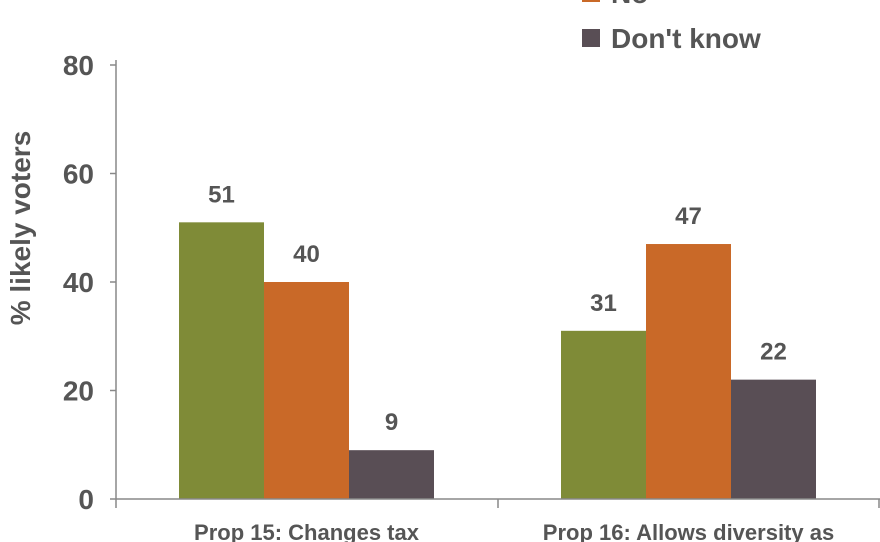 The image size is (880, 542). What do you see at coordinates (78, 65) in the screenshot?
I see `y-tick-label-80: 80` at bounding box center [78, 65].